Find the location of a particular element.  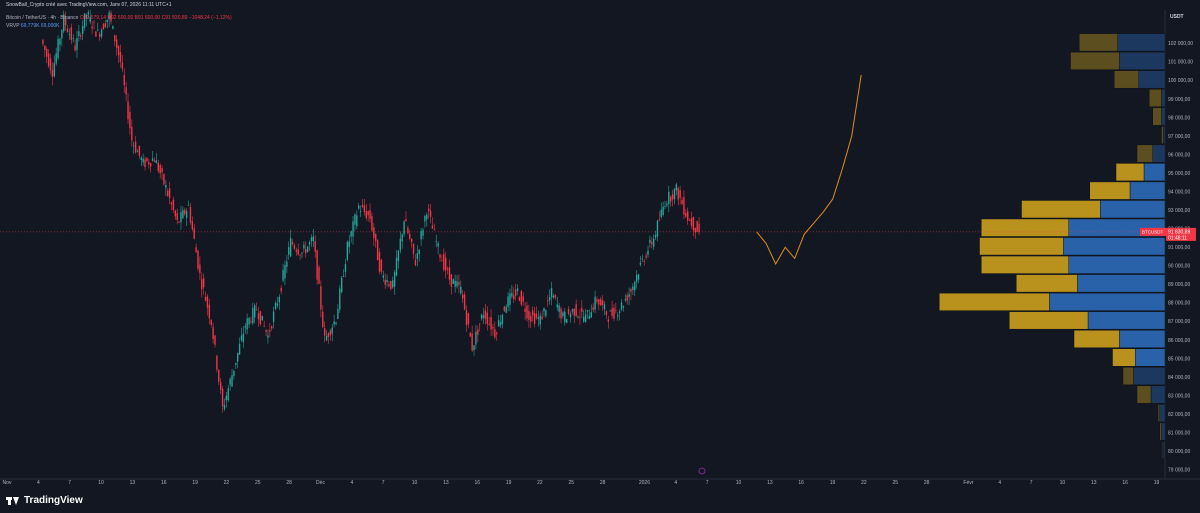

legend-symbol: Bitcoin / TetherUS · 4h · Binance is located at coordinates (42, 18).